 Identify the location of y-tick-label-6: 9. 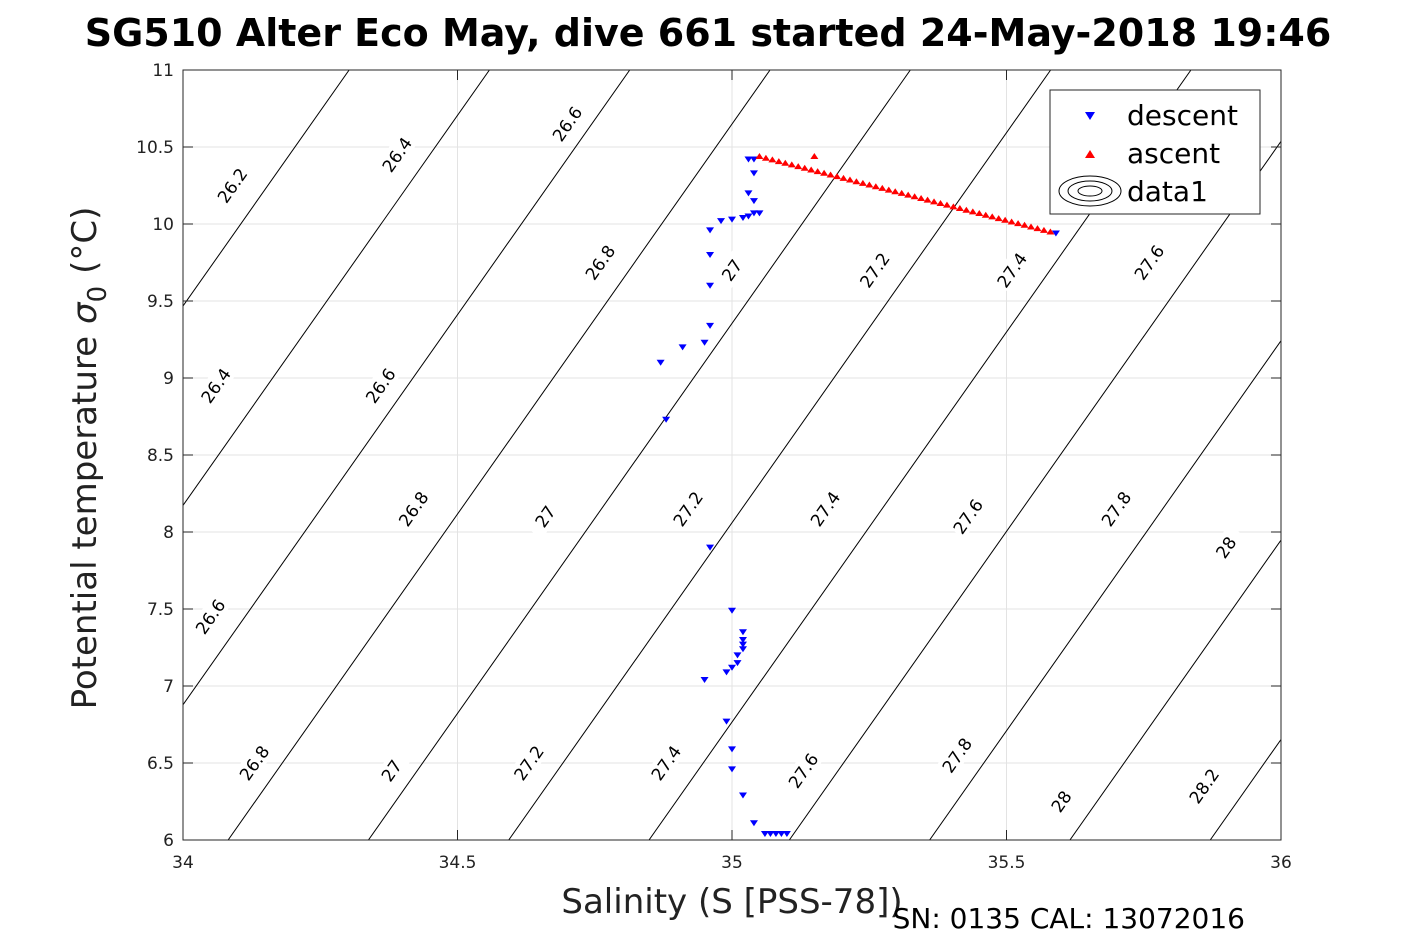
(168, 379).